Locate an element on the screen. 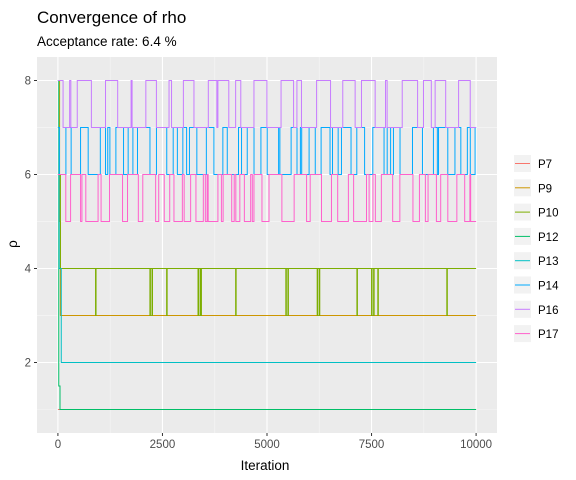 The width and height of the screenshot is (576, 480). legend-label-p17: P17 is located at coordinates (548, 335).